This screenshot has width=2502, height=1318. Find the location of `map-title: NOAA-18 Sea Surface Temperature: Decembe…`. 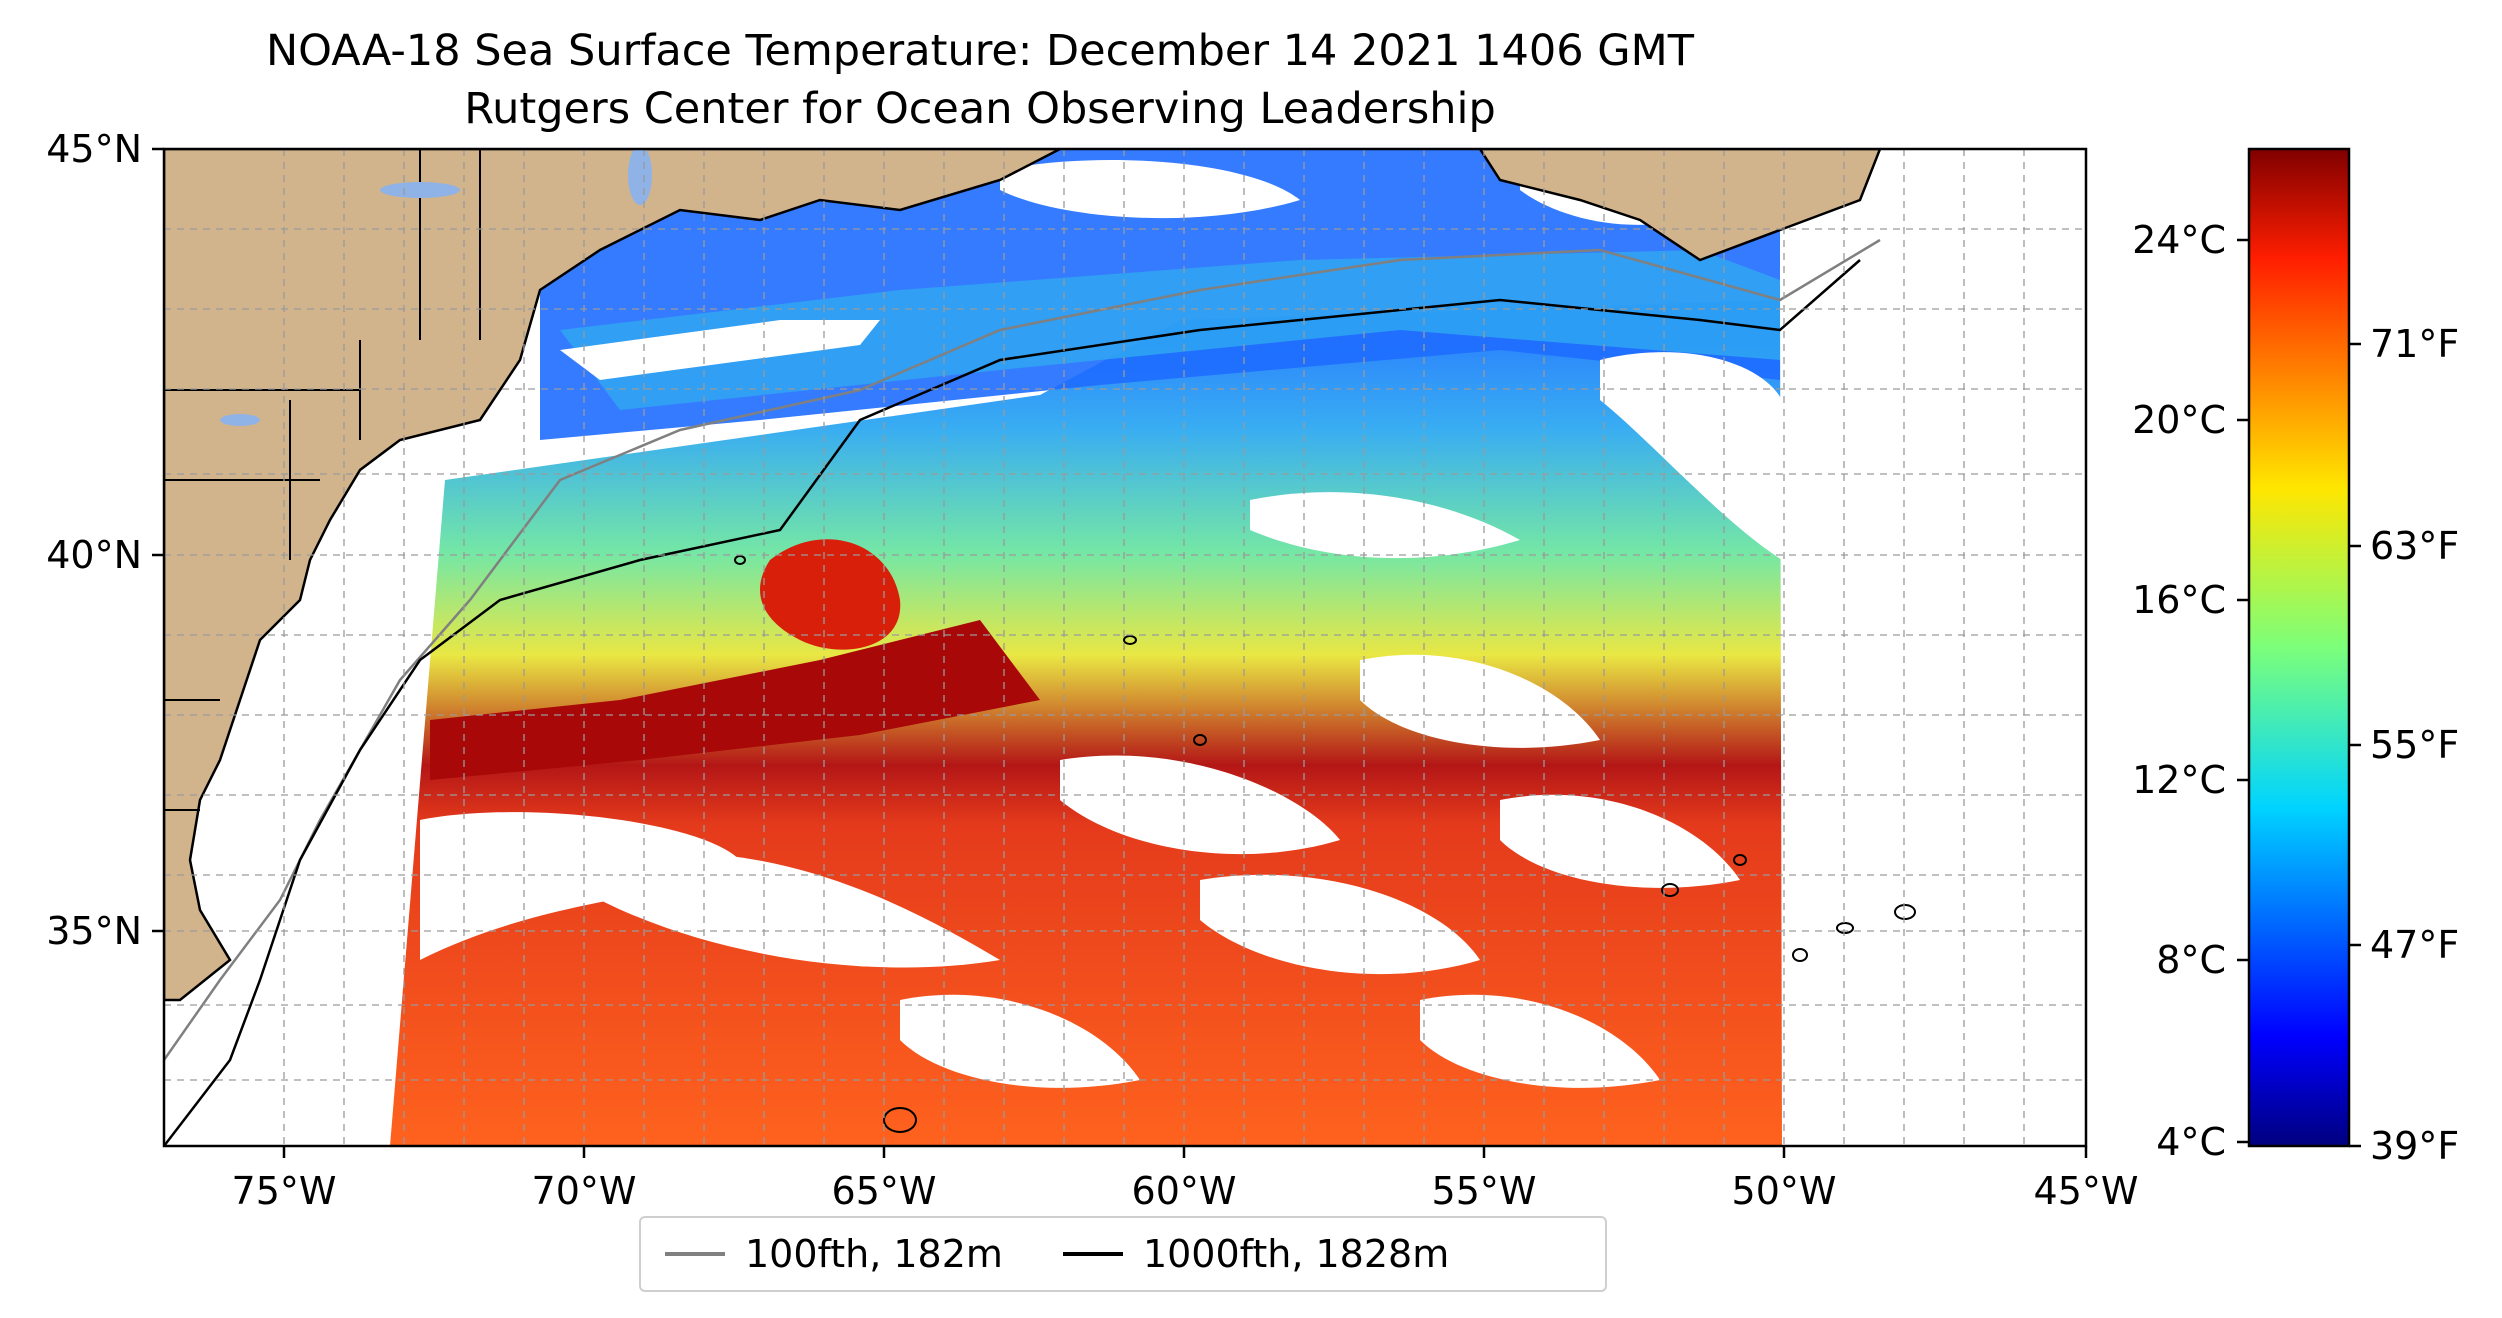

map-title: NOAA-18 Sea Surface Temperature: Decembe… is located at coordinates (980, 51).